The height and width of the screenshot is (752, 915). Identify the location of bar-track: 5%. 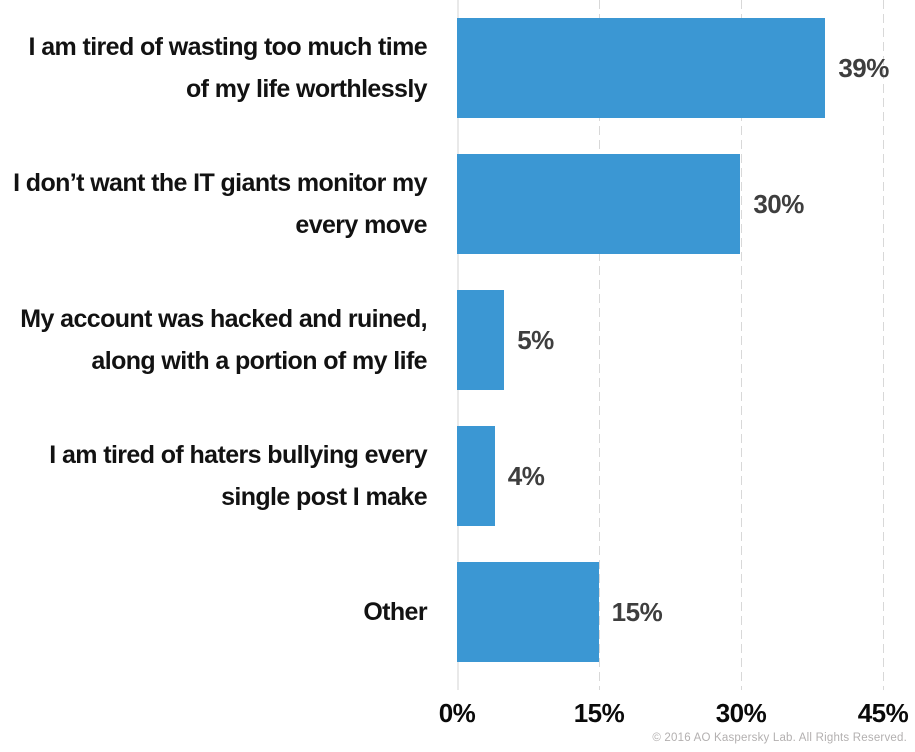
(669, 340).